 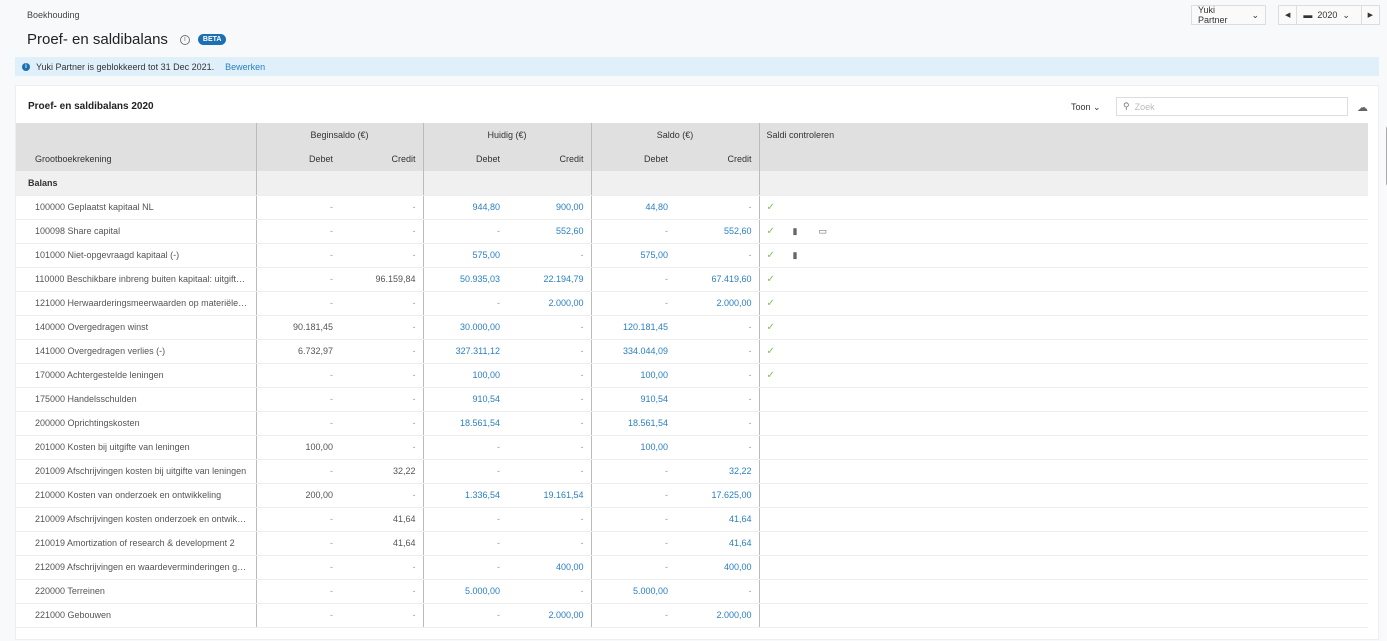 What do you see at coordinates (1329, 15) in the screenshot?
I see `year-select: ▬2020⌄` at bounding box center [1329, 15].